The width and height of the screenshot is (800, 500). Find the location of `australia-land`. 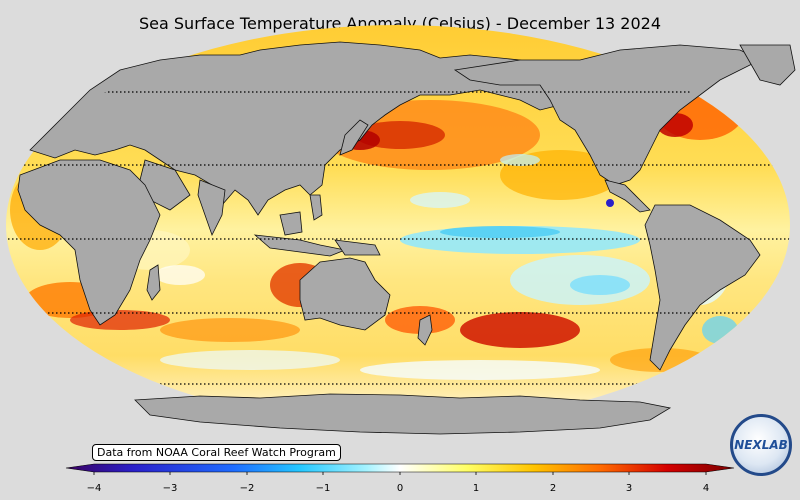

australia-land is located at coordinates (345, 294).